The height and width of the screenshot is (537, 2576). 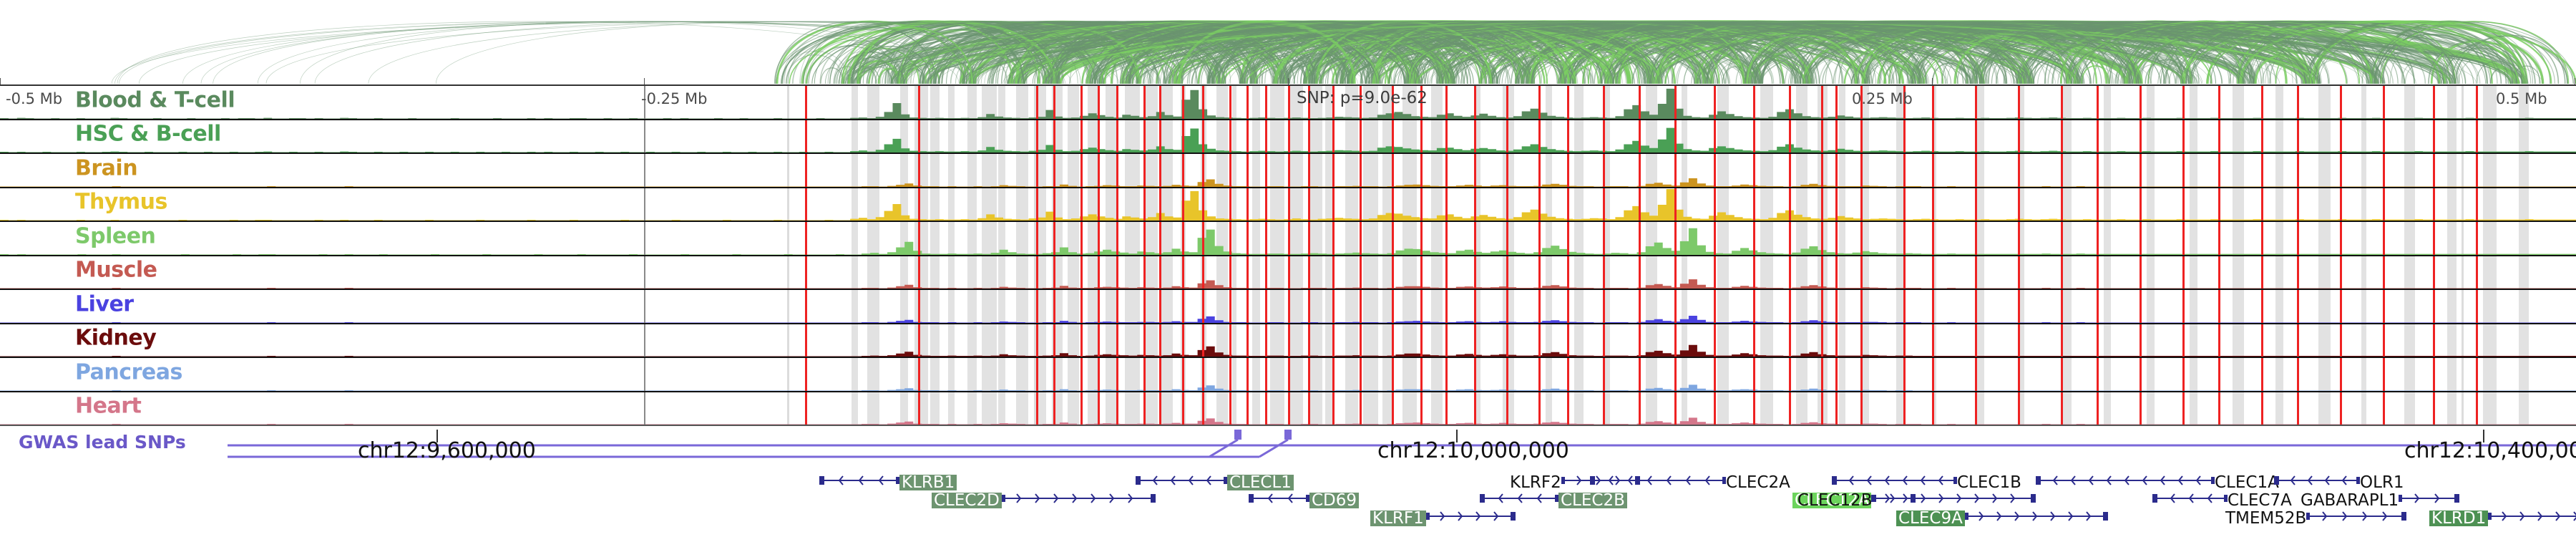 I want to click on track-spleen: Spleen, so click(x=1288, y=239).